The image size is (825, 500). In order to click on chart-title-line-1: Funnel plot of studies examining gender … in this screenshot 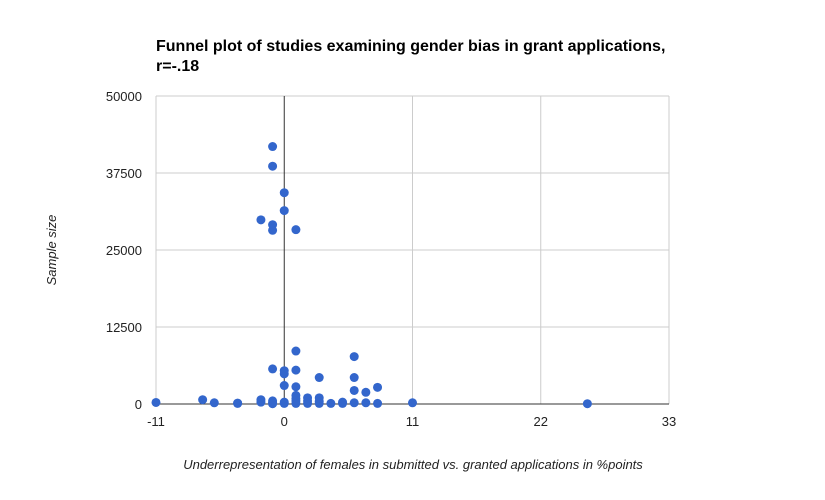, I will do `click(410, 46)`.